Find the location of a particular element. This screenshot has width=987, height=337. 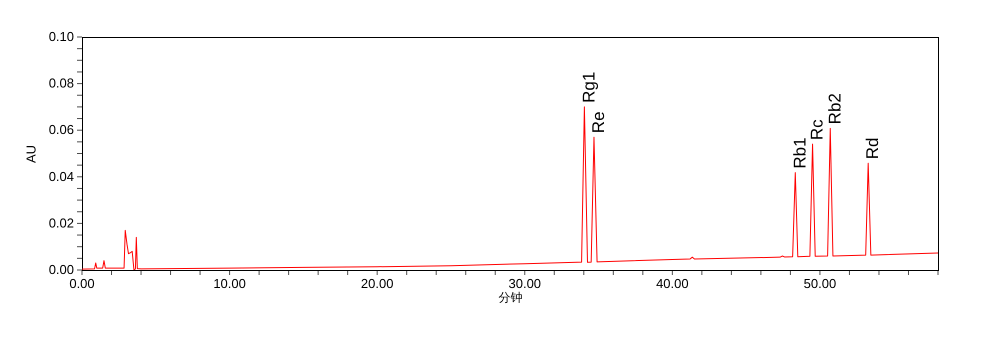

y-tick-label: 0.04 is located at coordinates (61, 176).